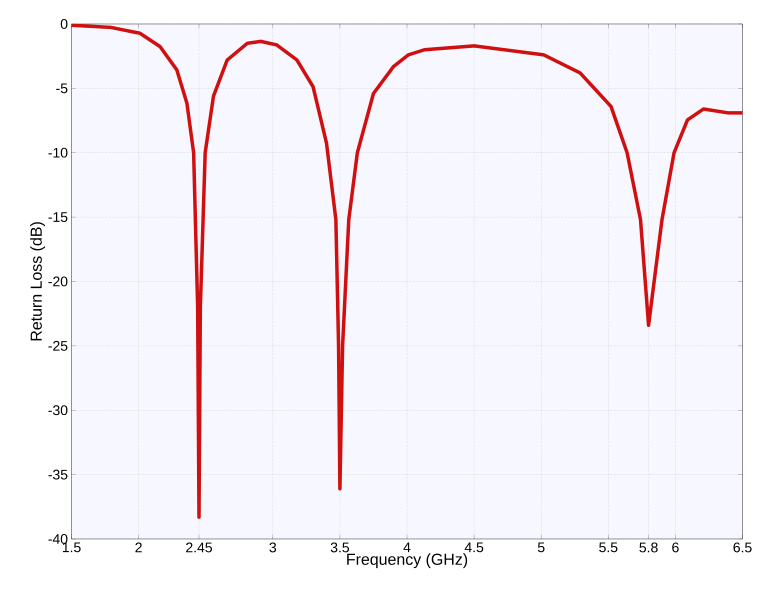 Image resolution: width=758 pixels, height=601 pixels. What do you see at coordinates (58, 153) in the screenshot?
I see `y-tick-label: -10` at bounding box center [58, 153].